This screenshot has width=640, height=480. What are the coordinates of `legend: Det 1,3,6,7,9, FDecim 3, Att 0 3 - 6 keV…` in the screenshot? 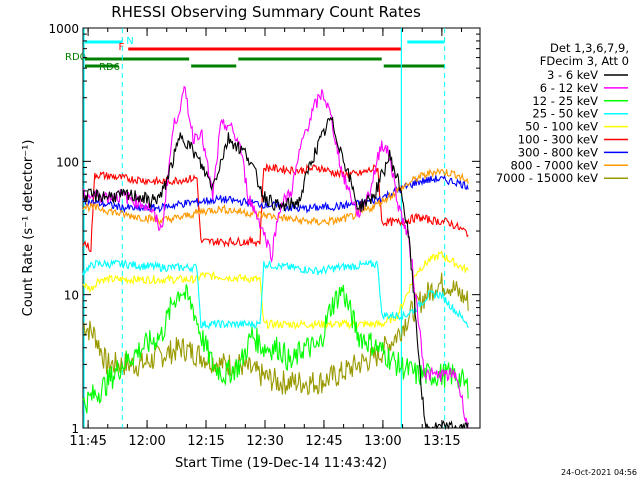 It's located at (562, 113).